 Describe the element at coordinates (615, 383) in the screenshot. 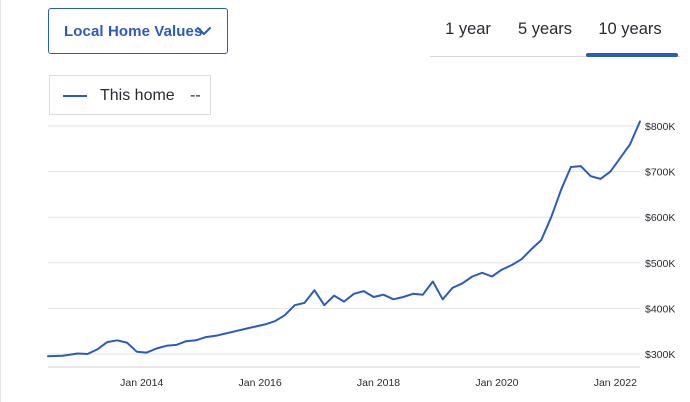

I see `x-tick-label: Jan 2022` at that location.